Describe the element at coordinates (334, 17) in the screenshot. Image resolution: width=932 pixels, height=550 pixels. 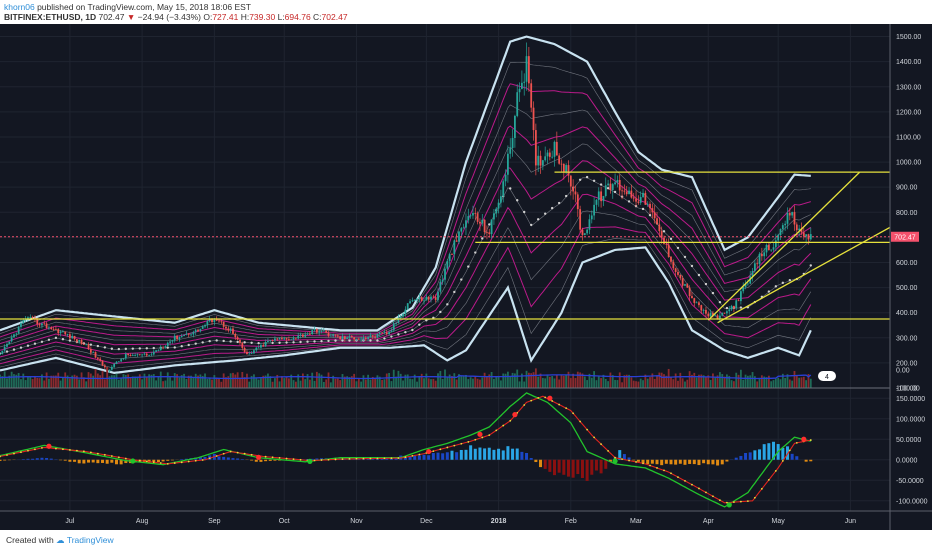
I see `close-value: 702.47` at that location.